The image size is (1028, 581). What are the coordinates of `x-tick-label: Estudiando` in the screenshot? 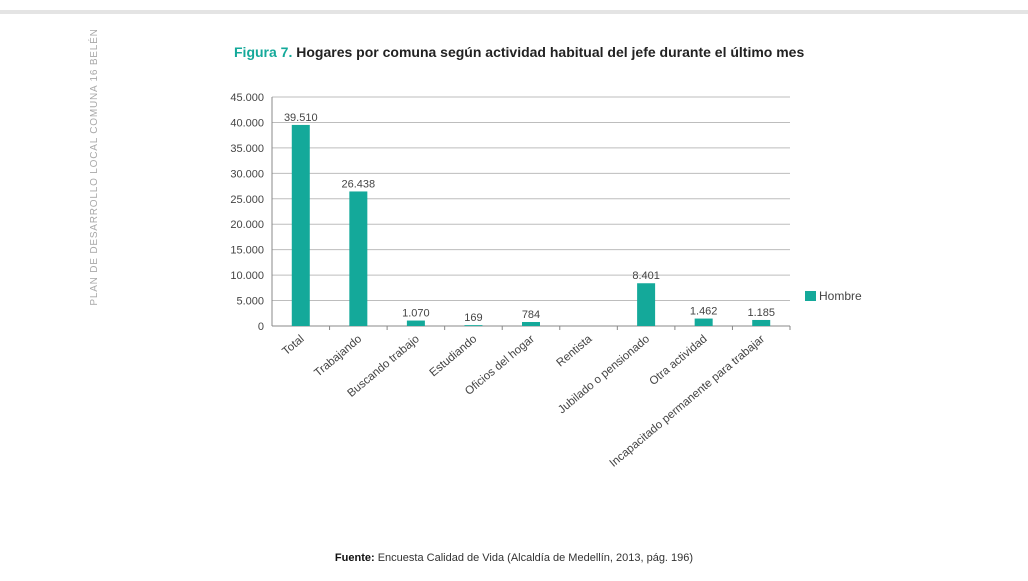 It's located at (454, 356).